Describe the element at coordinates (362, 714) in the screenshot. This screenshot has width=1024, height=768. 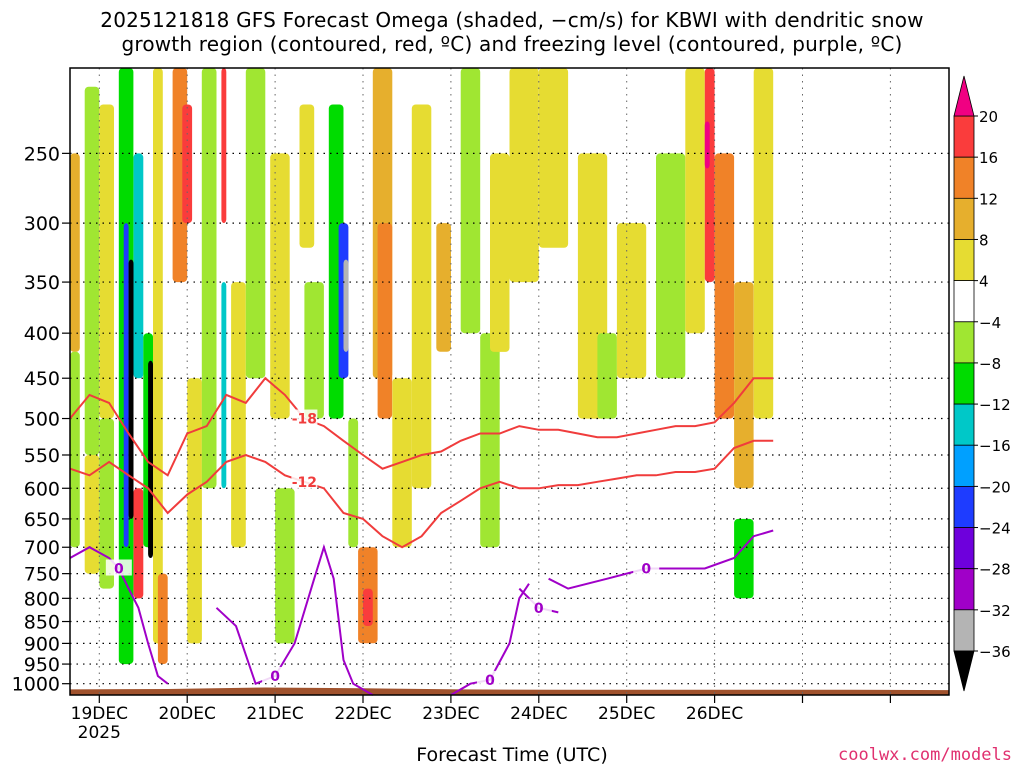
I see `x-tick-label: 22DEC` at that location.